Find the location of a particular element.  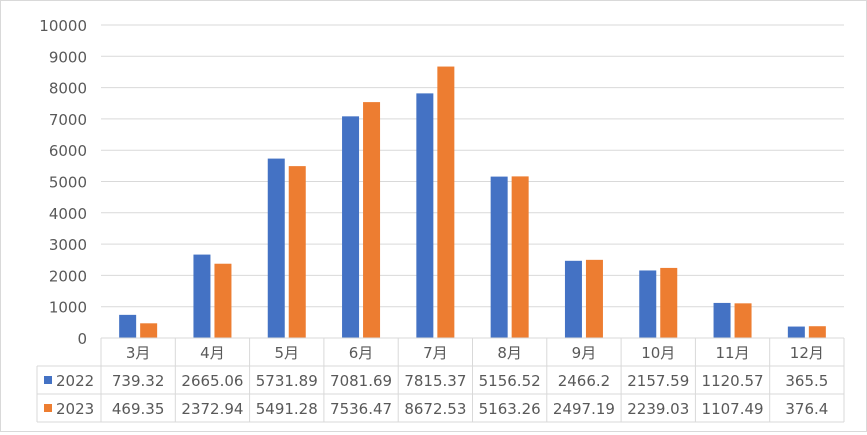

bar-2023-9月 is located at coordinates (594, 298).